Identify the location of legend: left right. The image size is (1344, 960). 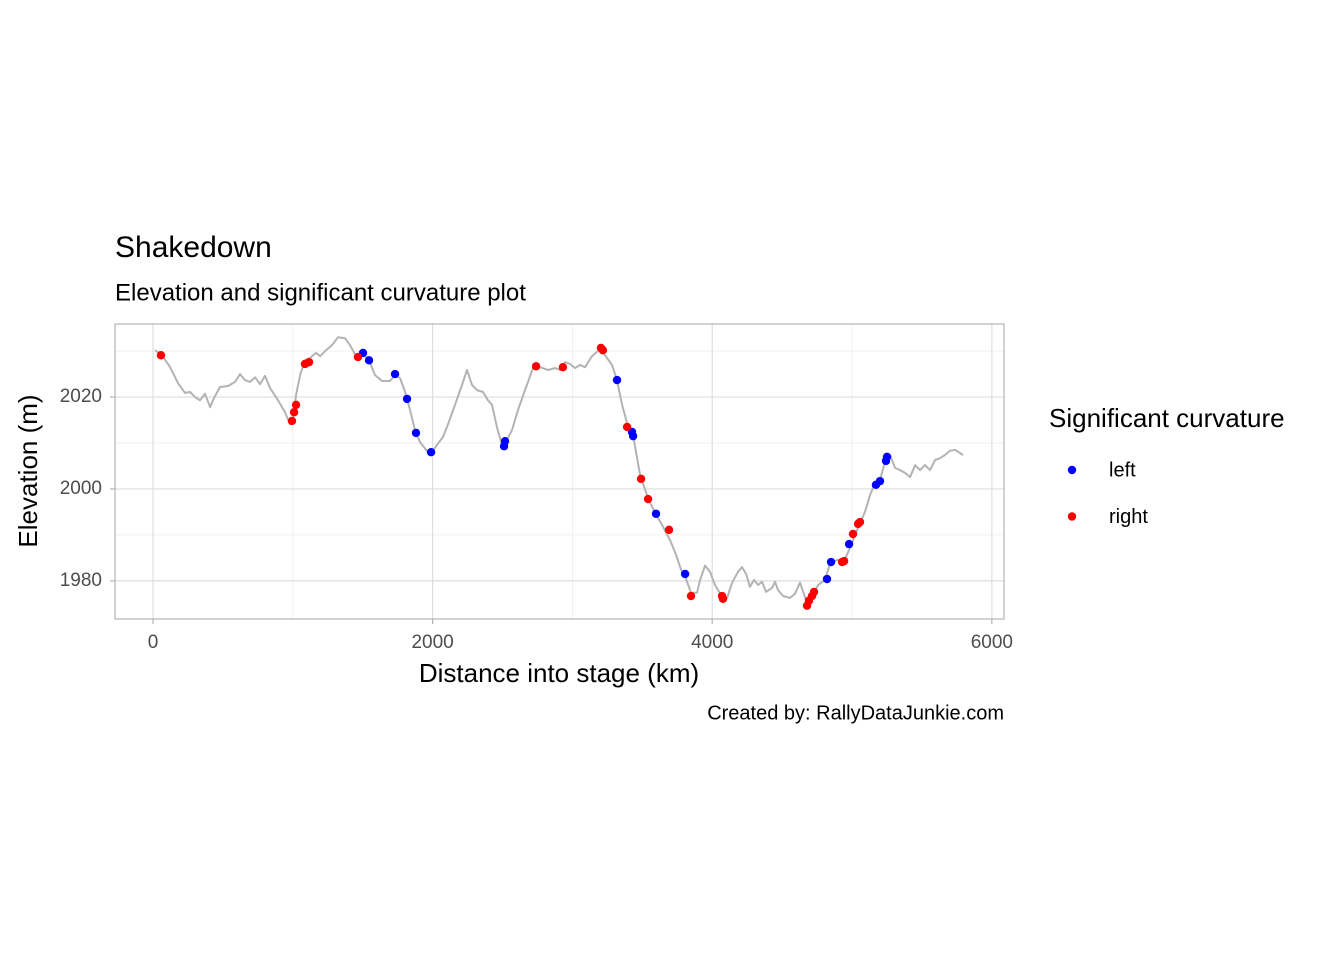
(1107, 493).